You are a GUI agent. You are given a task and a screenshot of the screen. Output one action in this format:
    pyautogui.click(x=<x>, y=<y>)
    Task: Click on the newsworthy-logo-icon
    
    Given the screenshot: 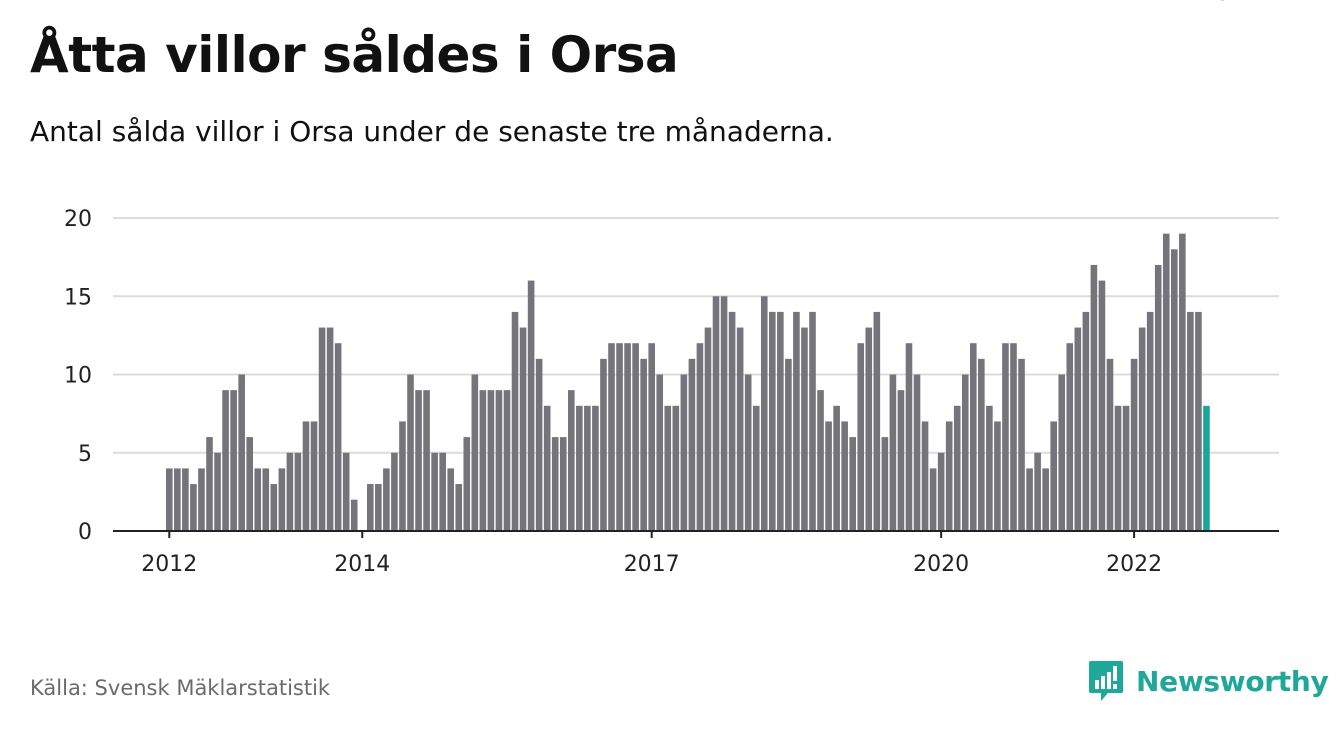 What is the action you would take?
    pyautogui.click(x=1106, y=681)
    